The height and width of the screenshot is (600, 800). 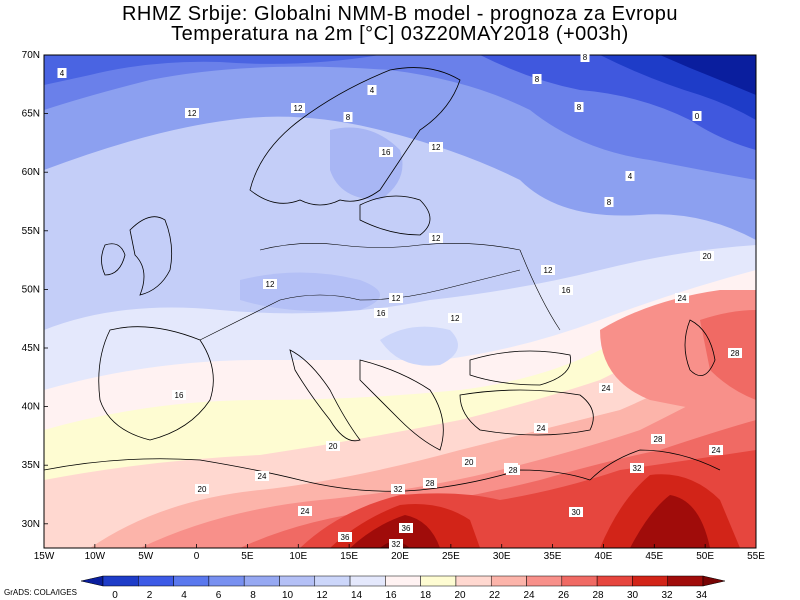 I want to click on colorbar-label: 34, so click(x=702, y=595).